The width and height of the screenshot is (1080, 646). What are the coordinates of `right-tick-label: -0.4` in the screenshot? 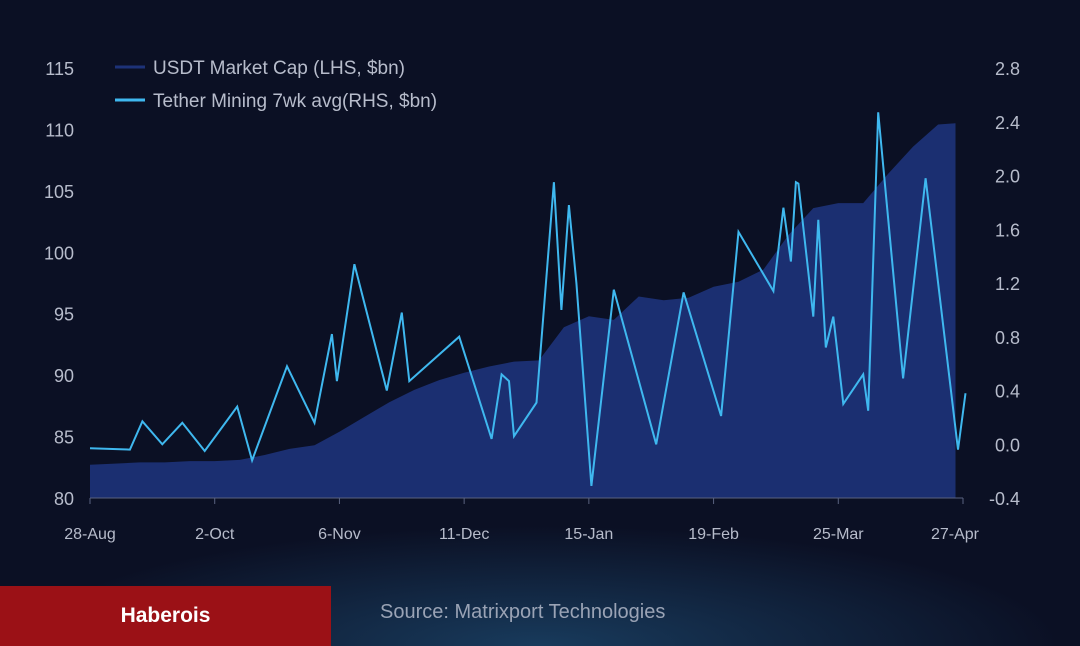 It's located at (1004, 499).